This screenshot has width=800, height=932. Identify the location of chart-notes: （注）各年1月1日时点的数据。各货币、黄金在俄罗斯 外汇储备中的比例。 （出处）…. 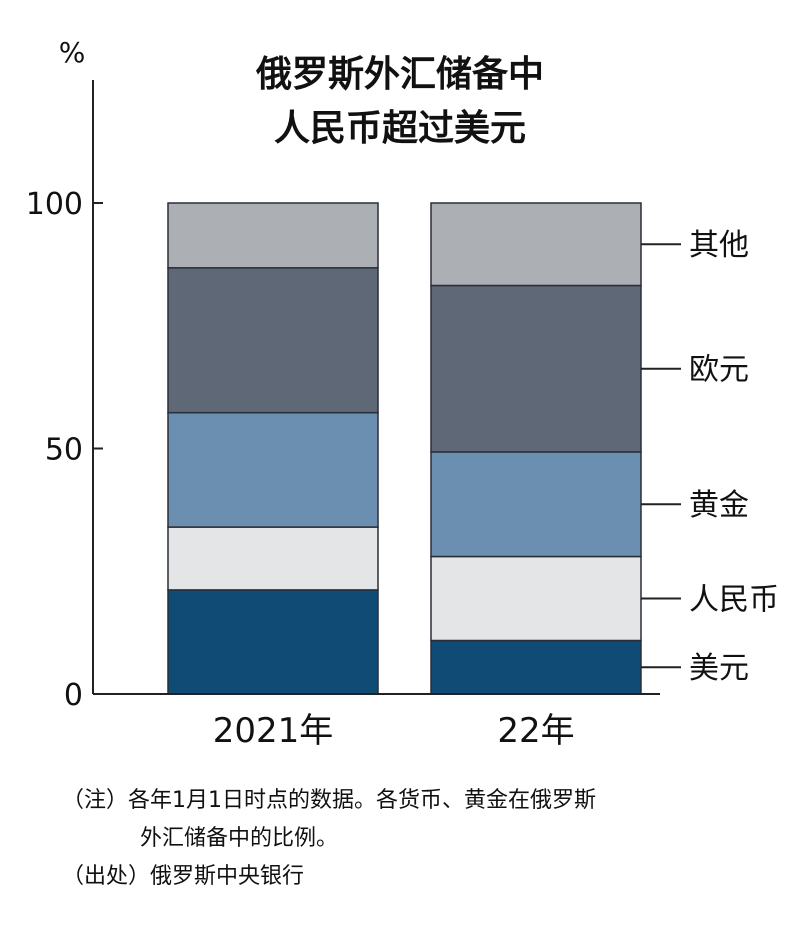
(422, 839).